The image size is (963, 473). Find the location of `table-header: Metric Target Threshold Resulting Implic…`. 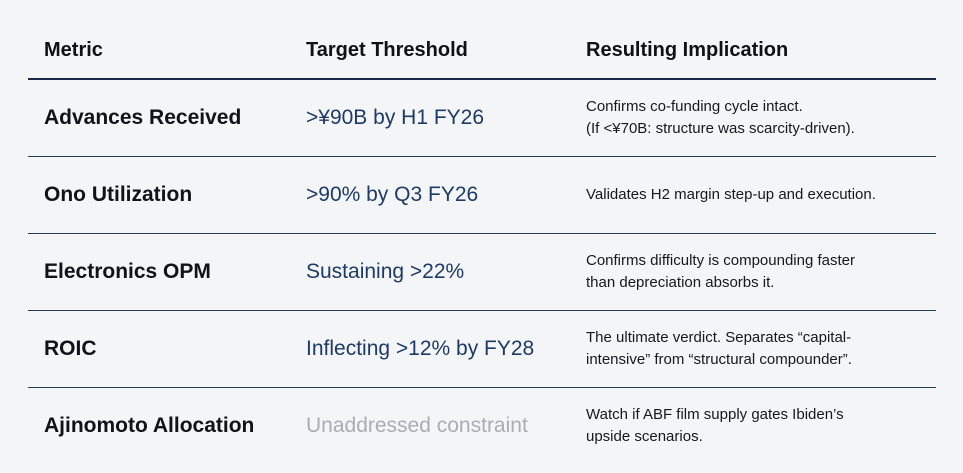

table-header: Metric Target Threshold Resulting Implic… is located at coordinates (482, 51).